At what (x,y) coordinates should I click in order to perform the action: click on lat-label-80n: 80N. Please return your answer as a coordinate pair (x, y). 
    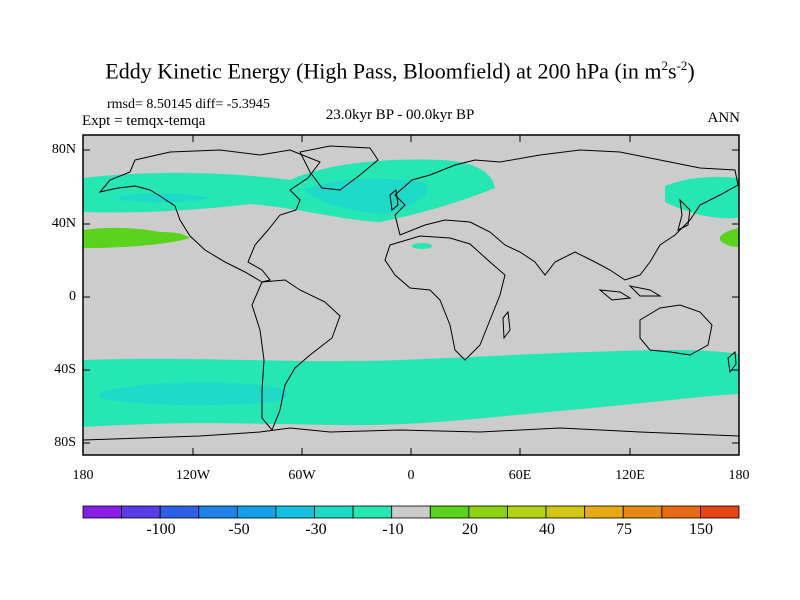
    Looking at the image, I should click on (63, 149).